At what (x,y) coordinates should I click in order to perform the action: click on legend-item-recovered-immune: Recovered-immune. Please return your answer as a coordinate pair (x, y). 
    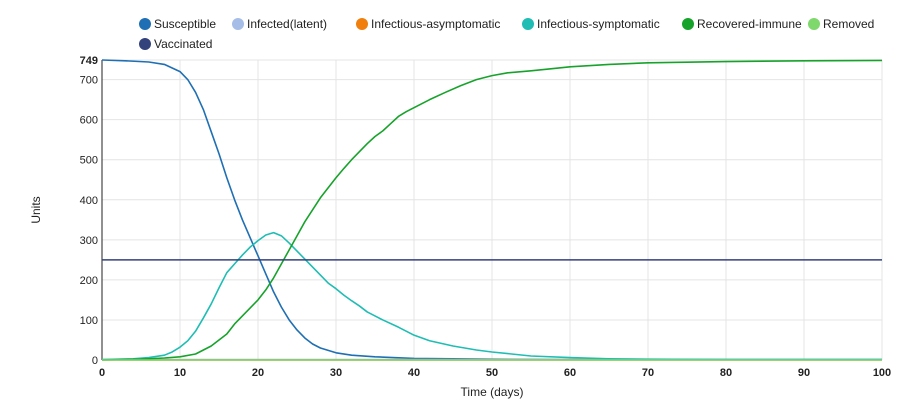
    Looking at the image, I should click on (742, 24).